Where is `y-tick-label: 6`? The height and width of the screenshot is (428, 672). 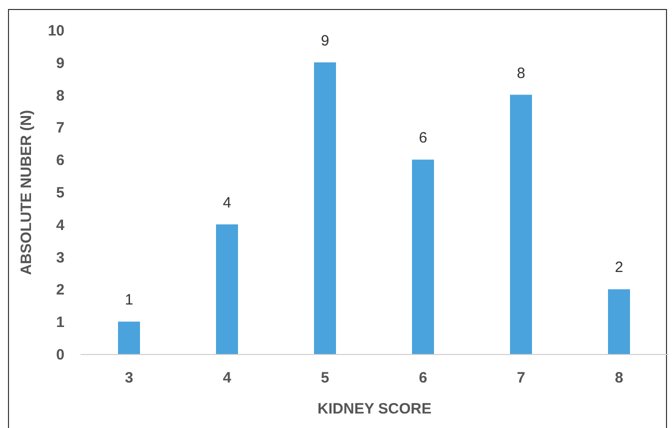
y-tick-label: 6 is located at coordinates (60, 161).